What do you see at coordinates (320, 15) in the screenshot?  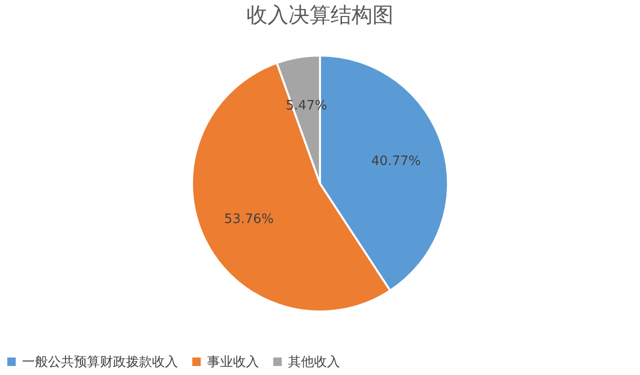 I see `chart-title: 收入决算结构图` at bounding box center [320, 15].